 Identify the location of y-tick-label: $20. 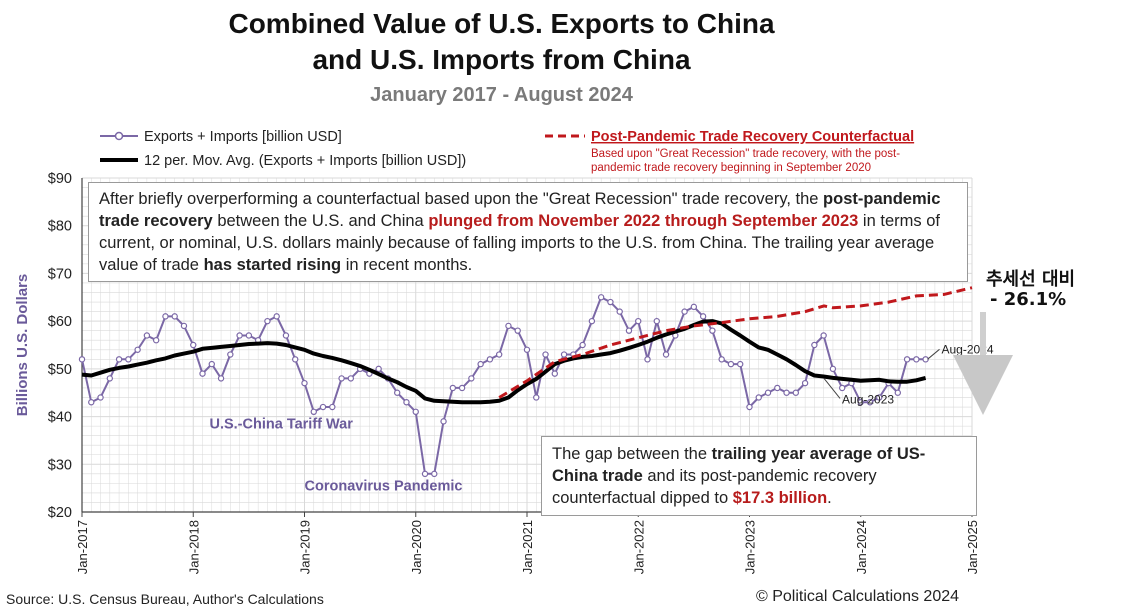
(60, 513).